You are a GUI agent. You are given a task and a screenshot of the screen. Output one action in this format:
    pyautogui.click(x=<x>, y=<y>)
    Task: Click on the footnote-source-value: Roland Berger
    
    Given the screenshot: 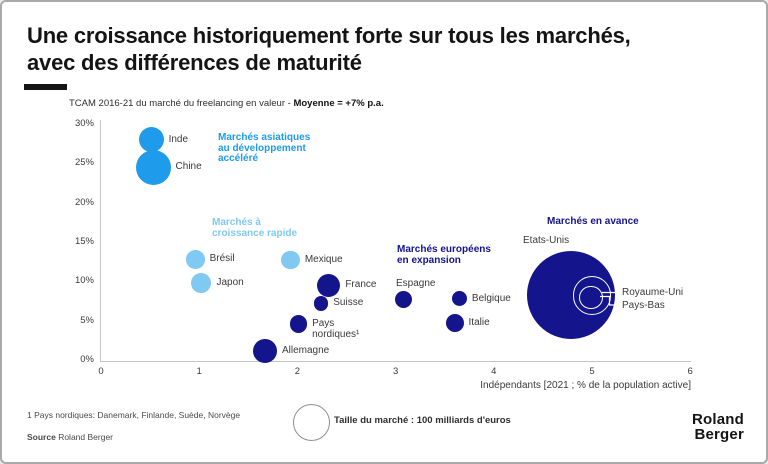 What is the action you would take?
    pyautogui.click(x=84, y=437)
    